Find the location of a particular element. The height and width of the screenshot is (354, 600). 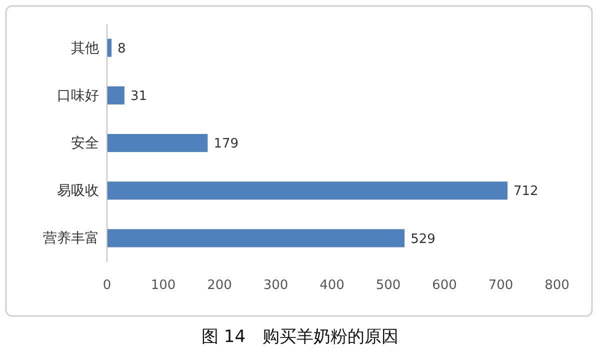

data-label: 179 is located at coordinates (226, 144).